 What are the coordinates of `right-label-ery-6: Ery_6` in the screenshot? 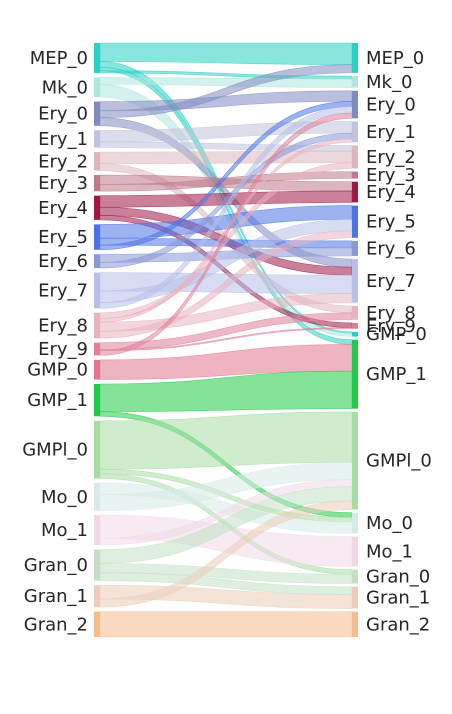 It's located at (391, 248).